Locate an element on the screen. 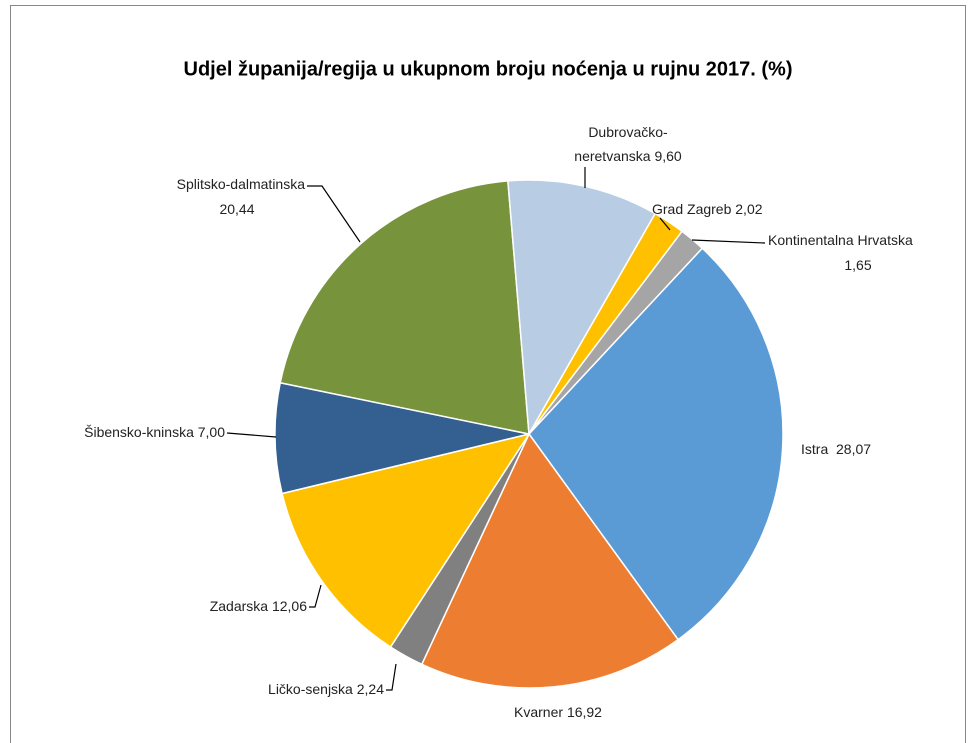 The height and width of the screenshot is (743, 976). value-label: 2,02 is located at coordinates (748, 209).